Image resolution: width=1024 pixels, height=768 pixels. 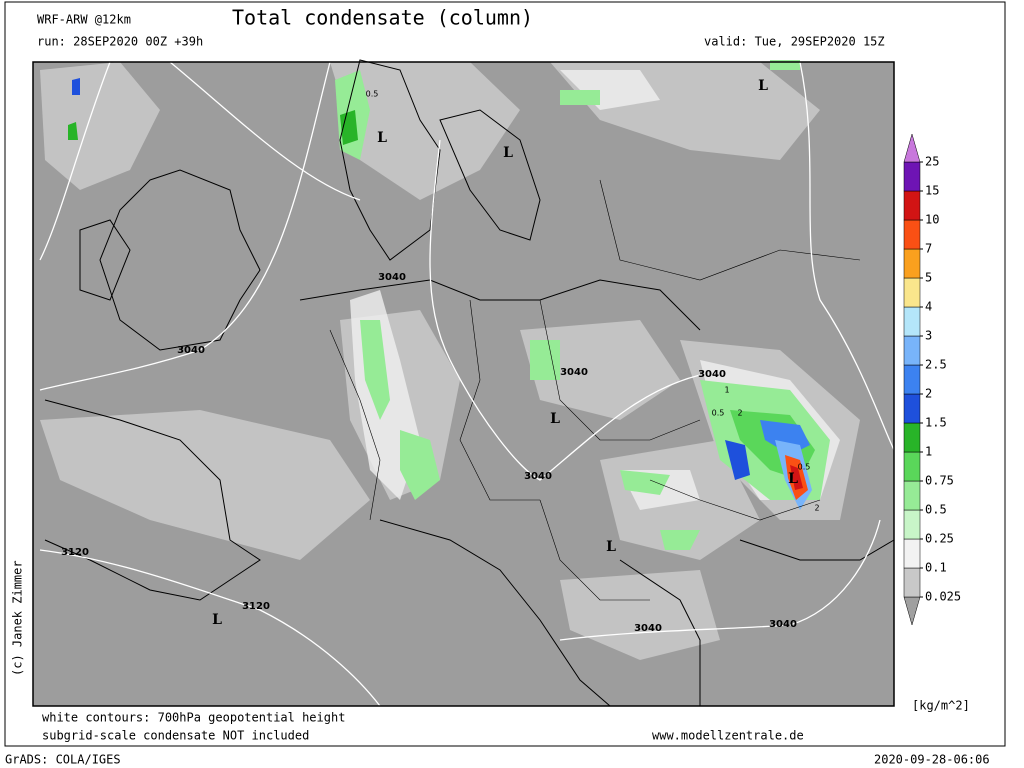 What do you see at coordinates (928, 452) in the screenshot?
I see `colorbar-label: 1` at bounding box center [928, 452].